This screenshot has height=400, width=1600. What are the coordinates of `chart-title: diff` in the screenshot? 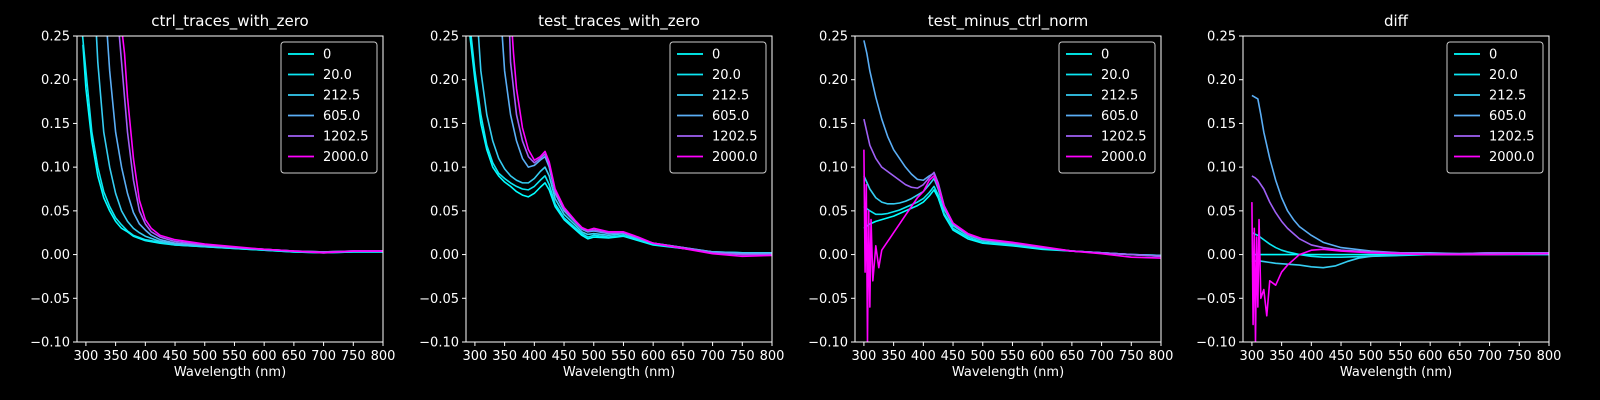 It's located at (1396, 21).